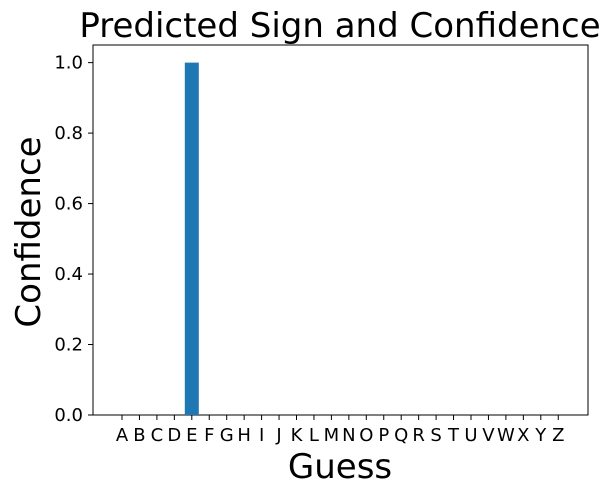 The height and width of the screenshot is (494, 616). I want to click on x-tick-label-m: M, so click(332, 435).